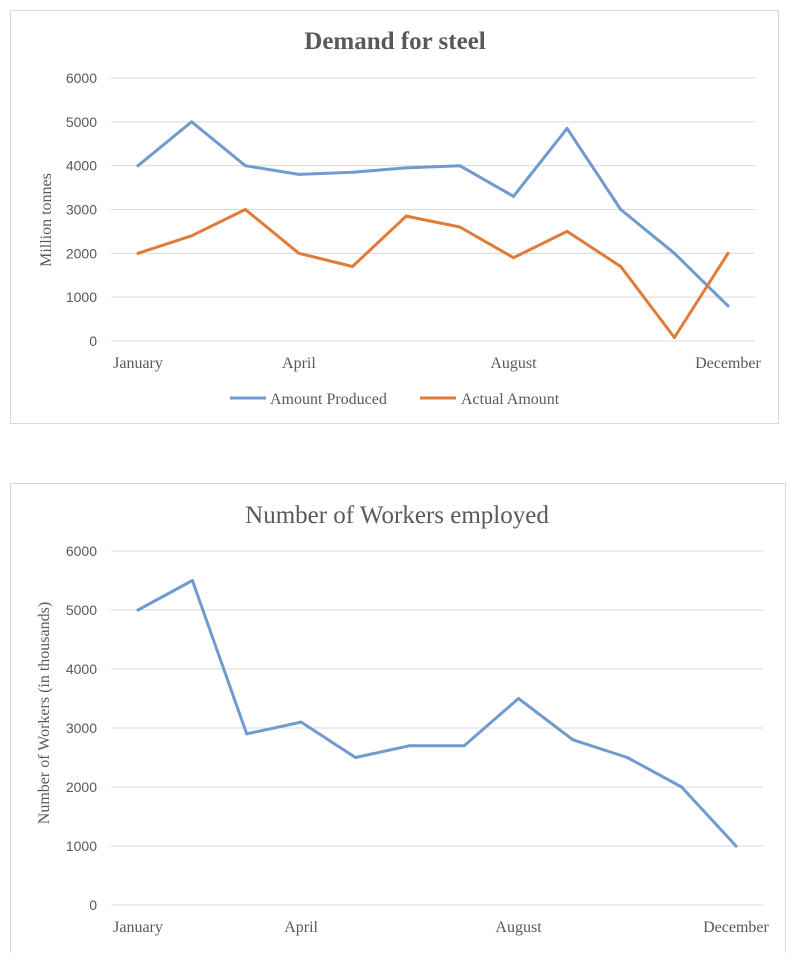 This screenshot has width=794, height=966. What do you see at coordinates (395, 399) in the screenshot?
I see `legend: Amount Produced Actual Amount` at bounding box center [395, 399].